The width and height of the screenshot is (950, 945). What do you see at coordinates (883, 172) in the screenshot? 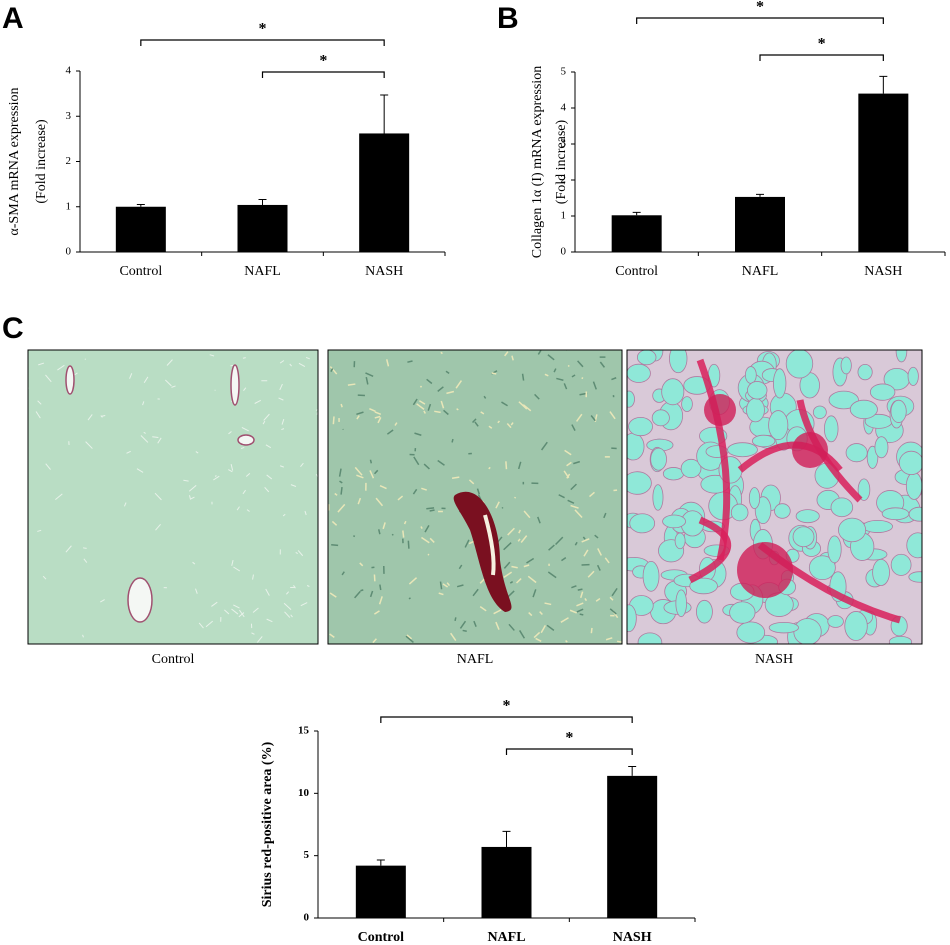
I see `bar` at bounding box center [883, 172].